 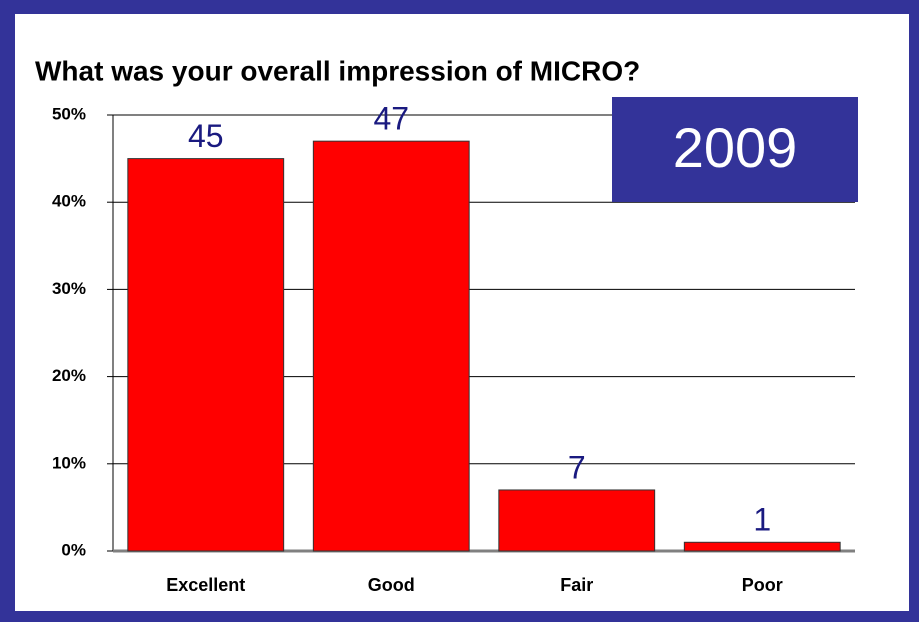 What do you see at coordinates (205, 585) in the screenshot?
I see `x-tick-label: Excellent` at bounding box center [205, 585].